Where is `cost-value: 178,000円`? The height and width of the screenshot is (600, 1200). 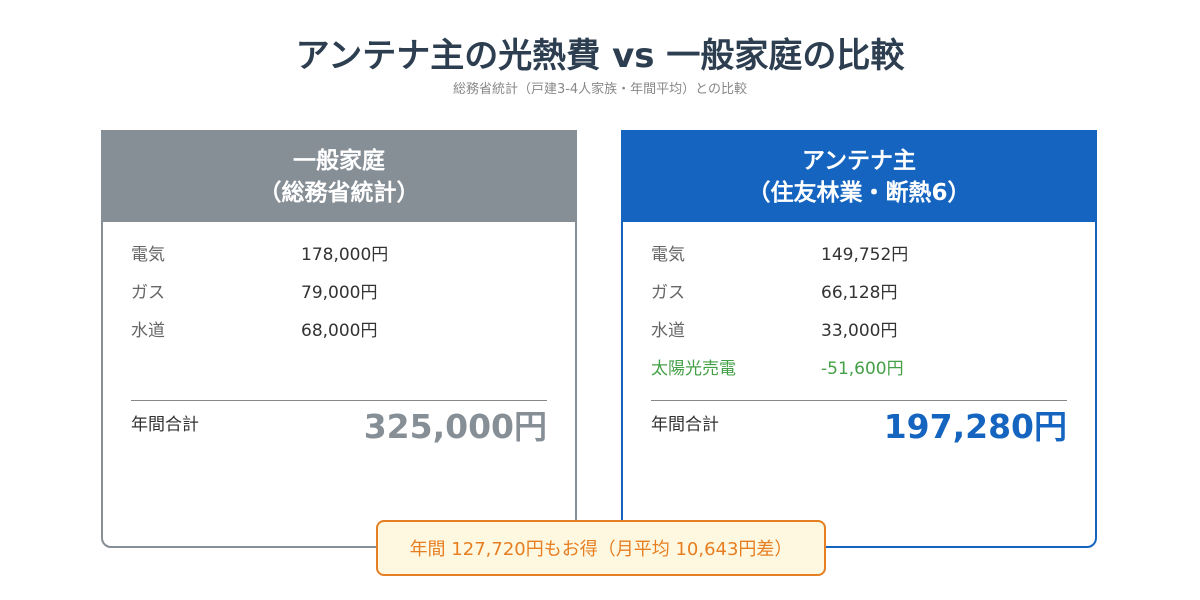 cost-value: 178,000円 is located at coordinates (345, 255).